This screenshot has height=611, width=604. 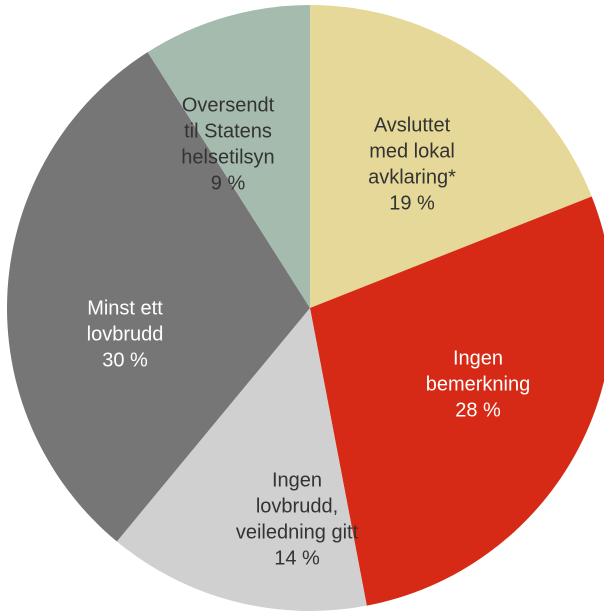 What do you see at coordinates (125, 308) in the screenshot?
I see `slice-label: Minst ett` at bounding box center [125, 308].